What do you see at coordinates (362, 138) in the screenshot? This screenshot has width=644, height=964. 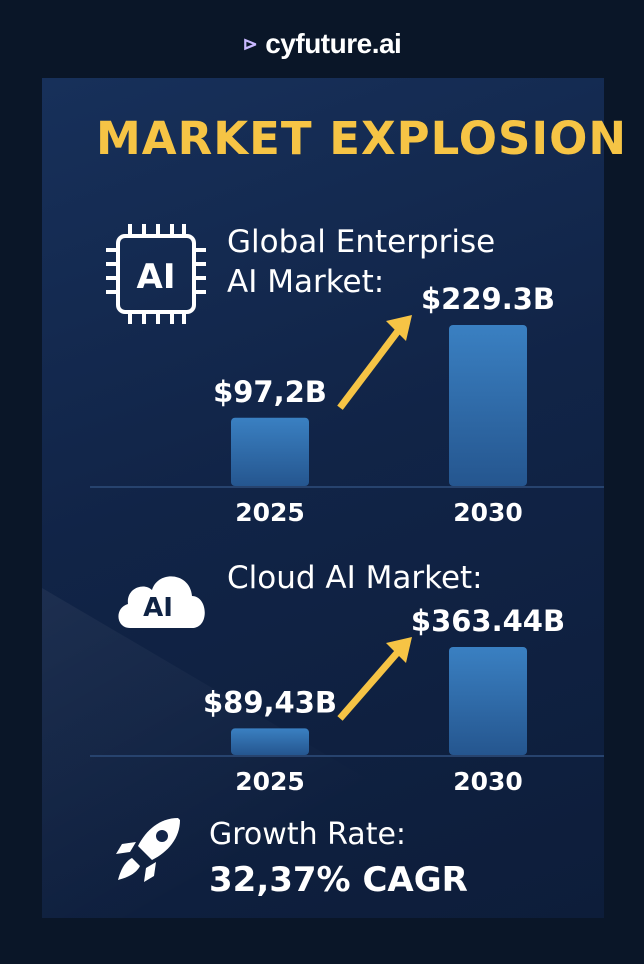 I see `page-title: MARKET EXPLOSION` at bounding box center [362, 138].